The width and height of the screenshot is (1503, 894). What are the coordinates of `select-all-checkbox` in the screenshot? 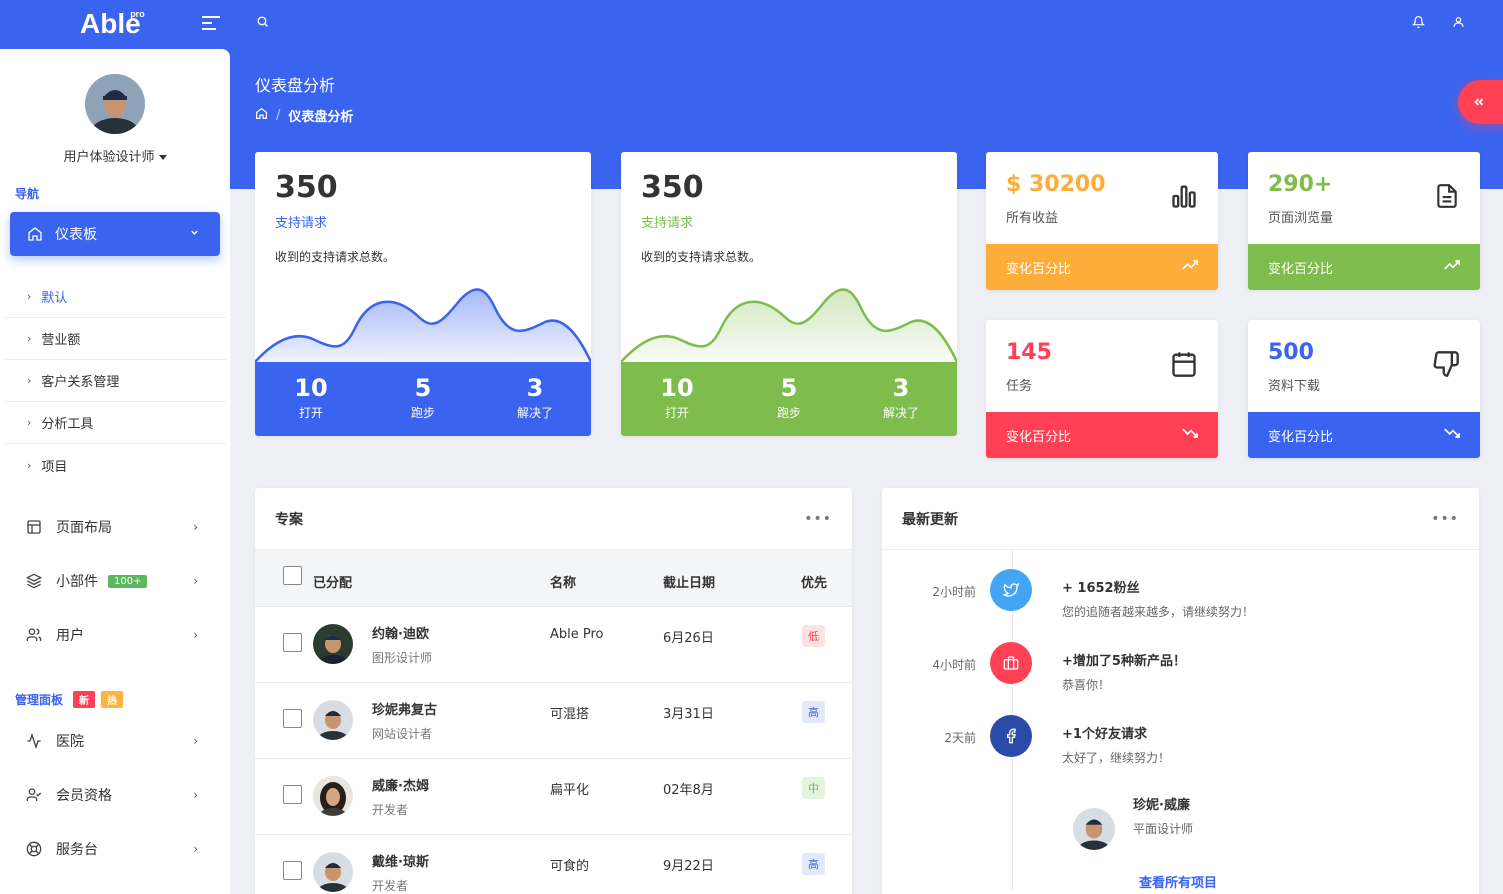 It's located at (292, 575).